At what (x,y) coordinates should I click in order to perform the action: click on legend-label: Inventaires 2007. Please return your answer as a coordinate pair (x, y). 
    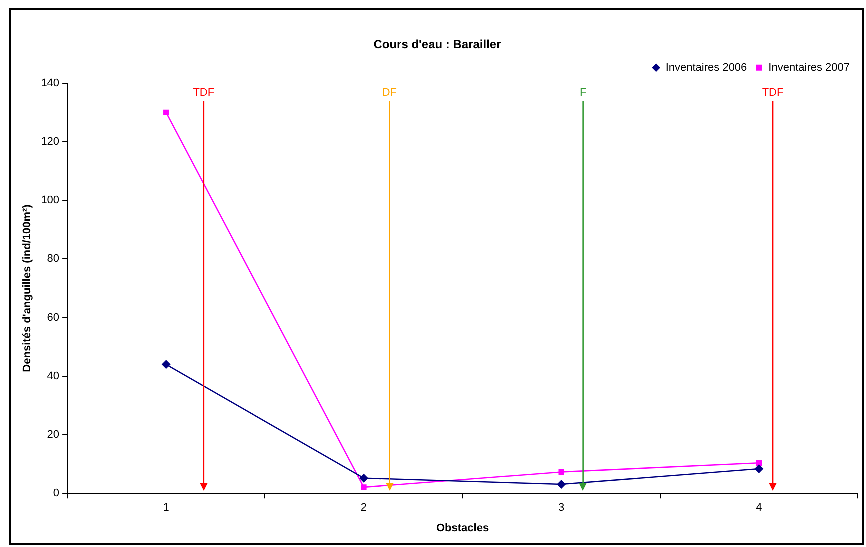
    Looking at the image, I should click on (809, 68).